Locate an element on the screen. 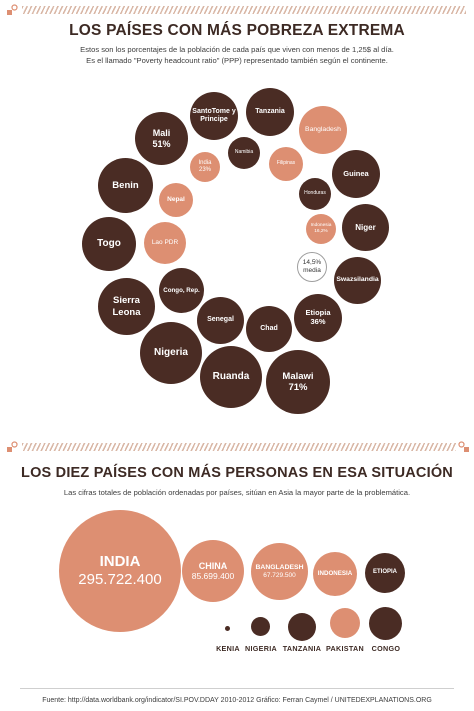 The image size is (474, 711). bubble-tanzania: Tanzania is located at coordinates (270, 112).